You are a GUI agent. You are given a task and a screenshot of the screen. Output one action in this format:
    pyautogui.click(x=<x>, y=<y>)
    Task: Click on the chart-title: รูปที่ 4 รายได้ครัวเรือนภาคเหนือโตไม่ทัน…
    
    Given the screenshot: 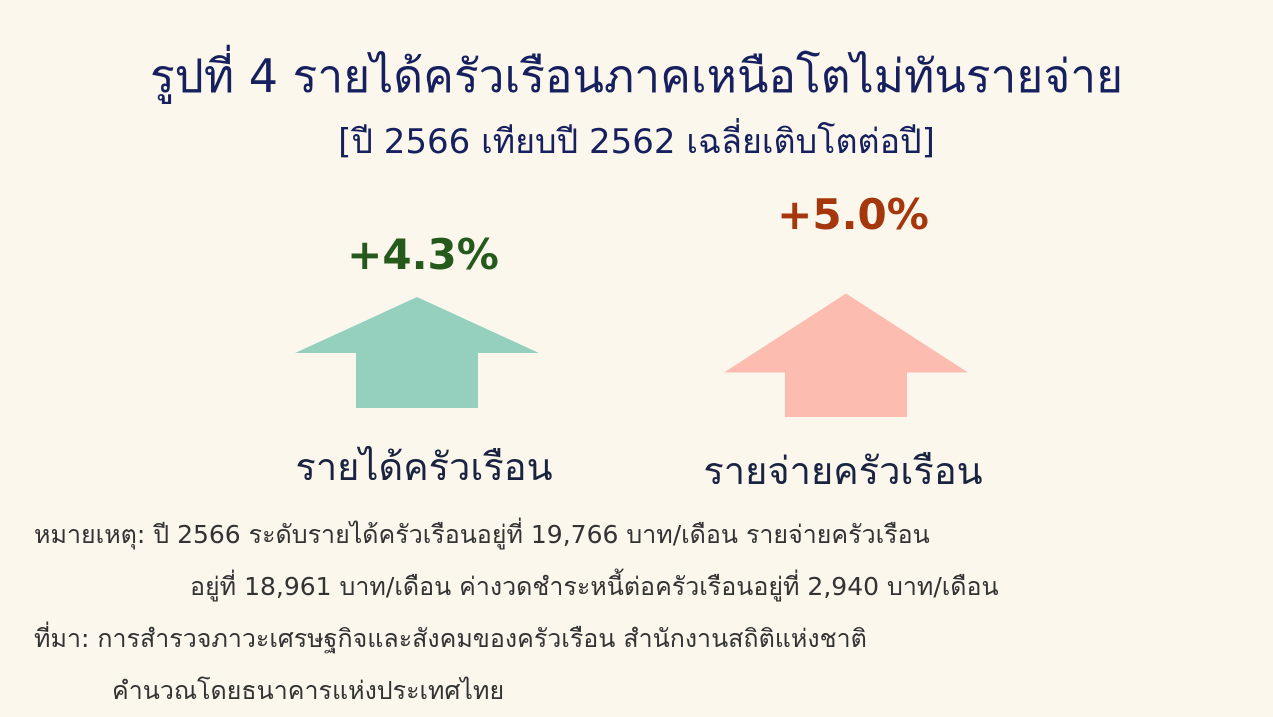 What is the action you would take?
    pyautogui.click(x=636, y=76)
    